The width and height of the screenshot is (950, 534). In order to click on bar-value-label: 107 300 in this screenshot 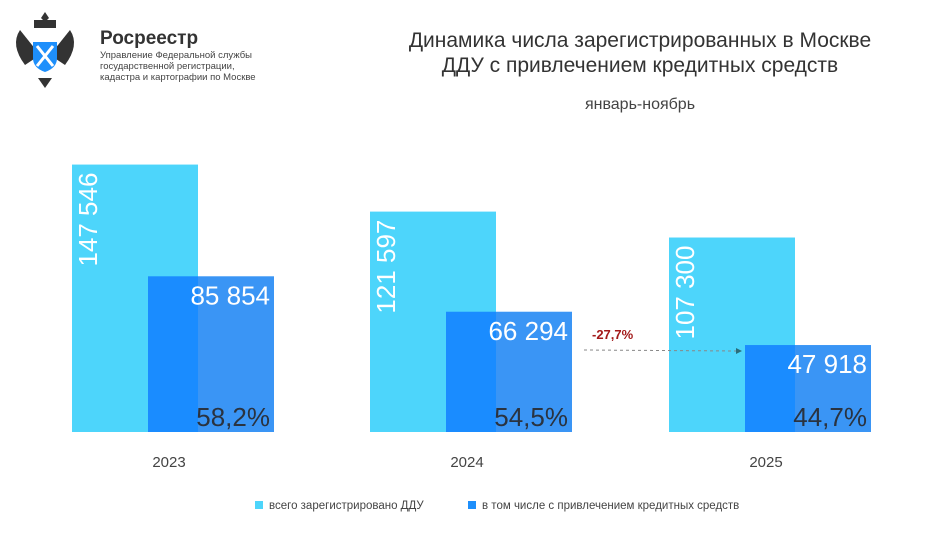, I will do `click(685, 293)`.